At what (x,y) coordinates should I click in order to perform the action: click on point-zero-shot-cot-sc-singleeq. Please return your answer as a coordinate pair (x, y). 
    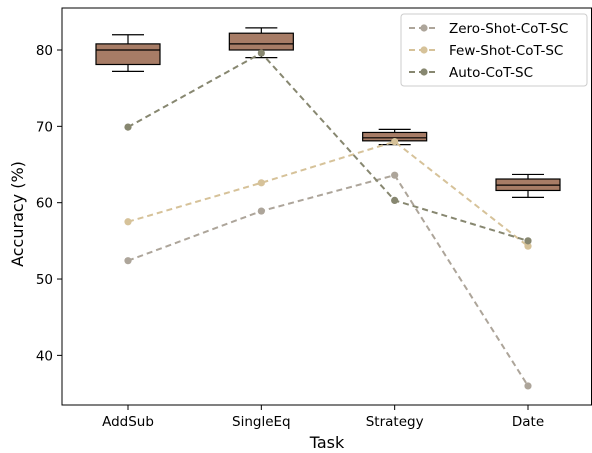
    Looking at the image, I should click on (261, 211).